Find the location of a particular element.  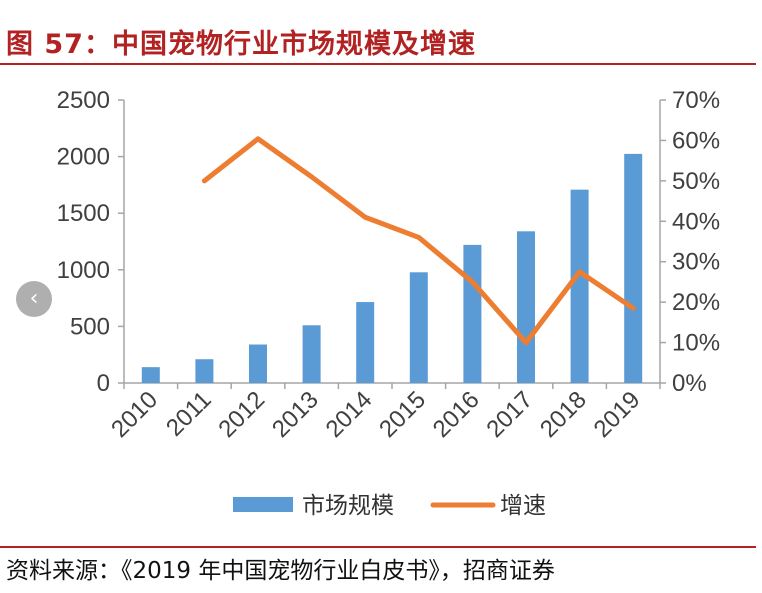

y-right-tick-label: 60% is located at coordinates (696, 140).